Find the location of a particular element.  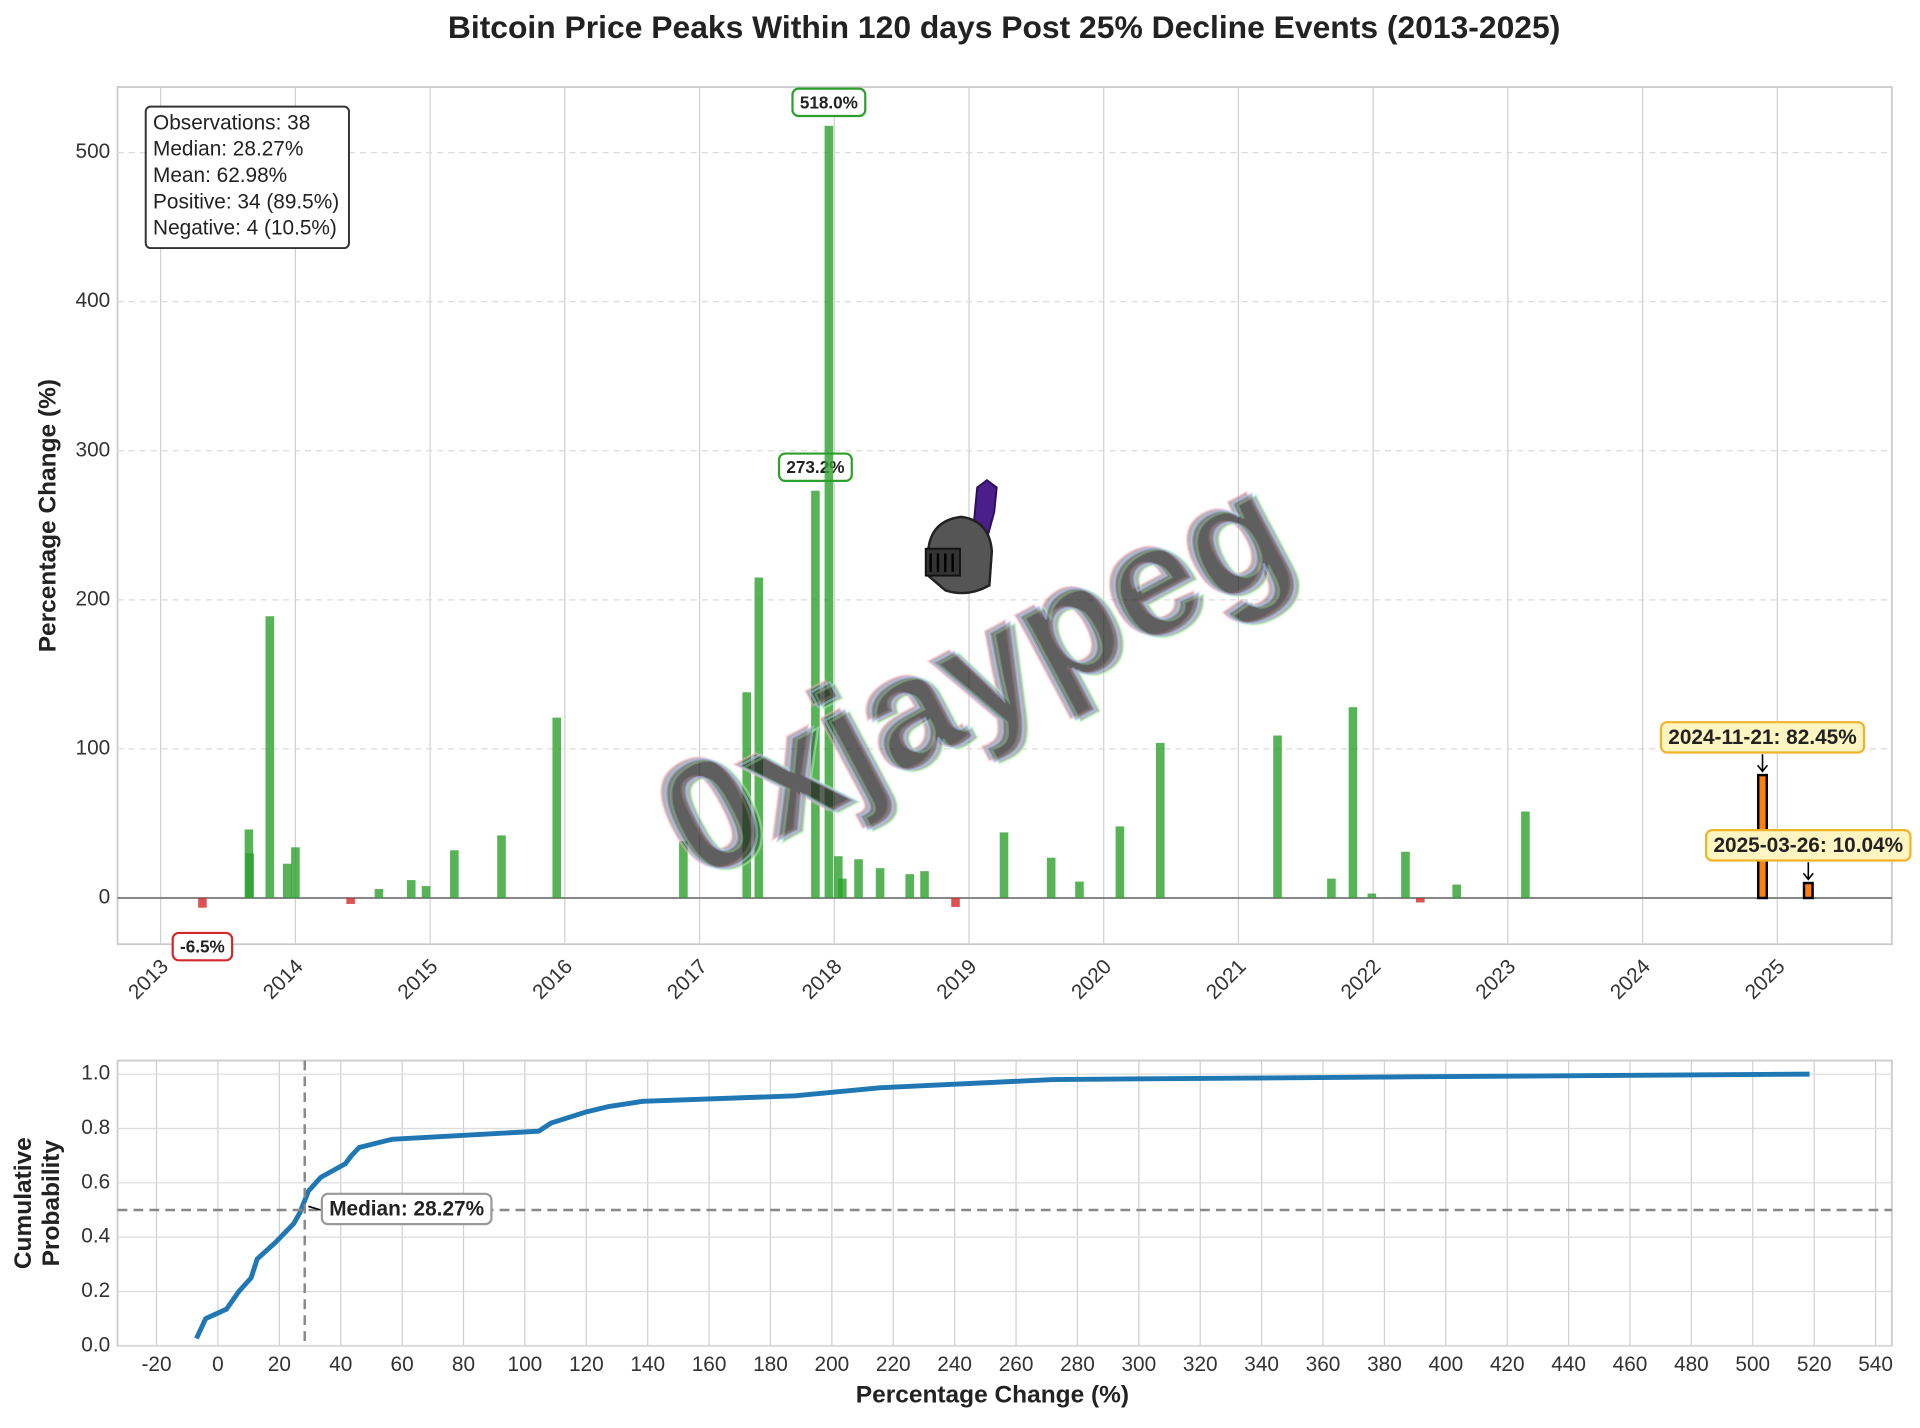

x-tick-label: 180 is located at coordinates (770, 1364).